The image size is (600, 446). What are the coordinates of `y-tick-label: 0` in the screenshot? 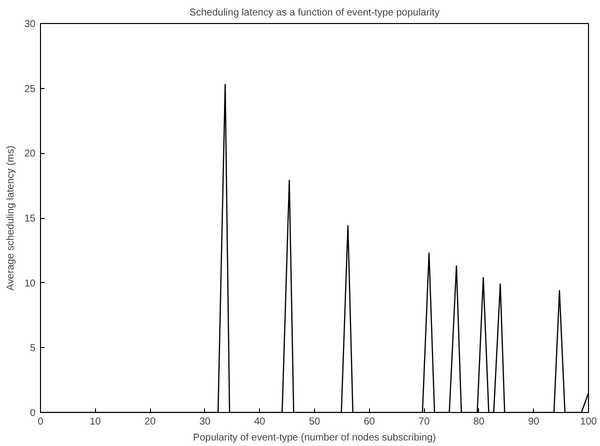 It's located at (33, 413).